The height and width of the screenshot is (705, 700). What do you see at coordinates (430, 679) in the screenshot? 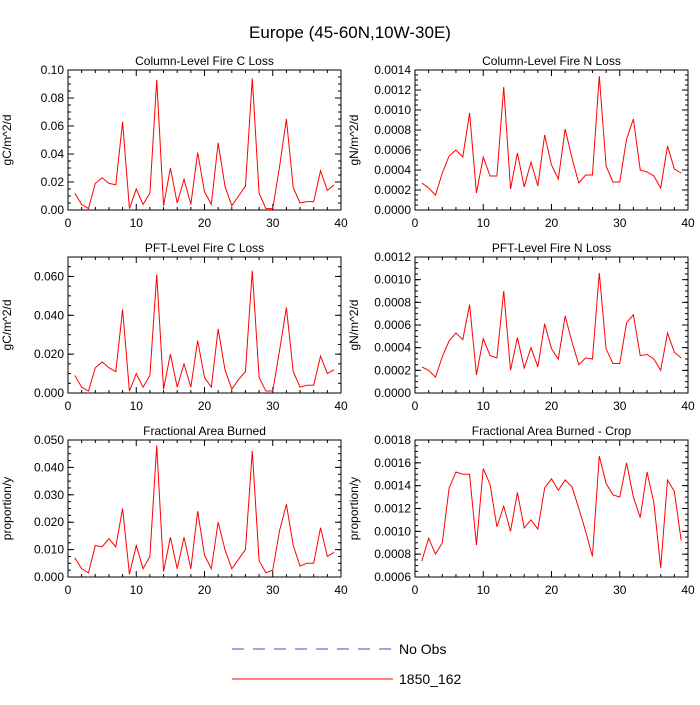
I see `legend-label-1850-162: 1850_162` at bounding box center [430, 679].